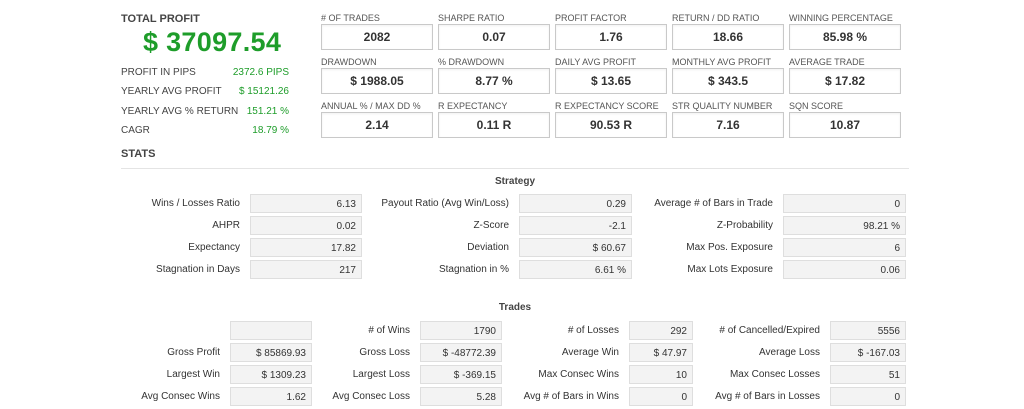 This screenshot has width=1024, height=409. Describe the element at coordinates (494, 81) in the screenshot. I see `kpi-value: 8.77 %` at that location.